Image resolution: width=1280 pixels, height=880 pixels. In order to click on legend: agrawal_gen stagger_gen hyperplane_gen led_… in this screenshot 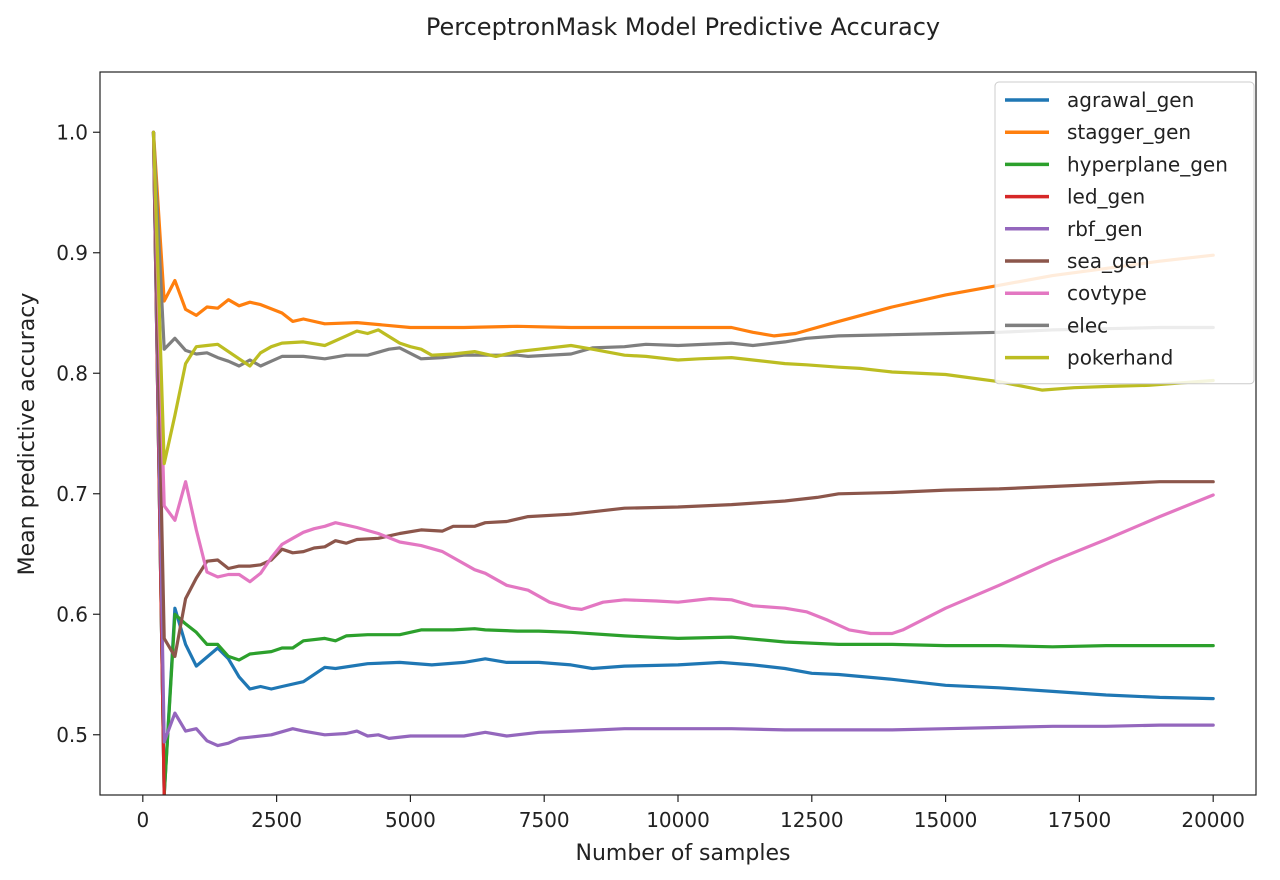, I will do `click(1124, 233)`.